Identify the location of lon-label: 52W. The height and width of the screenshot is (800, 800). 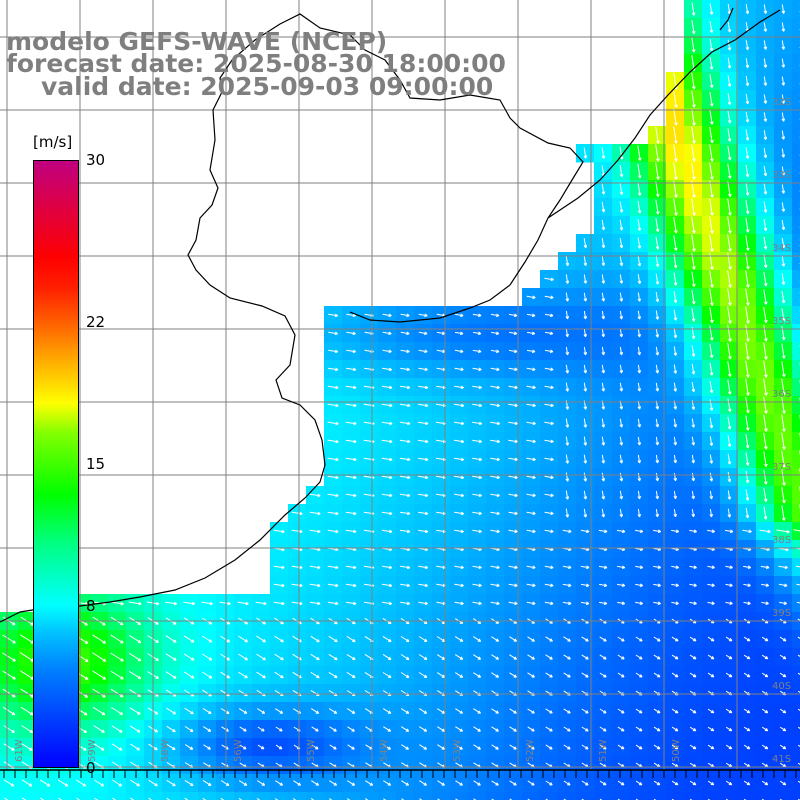
(530, 750).